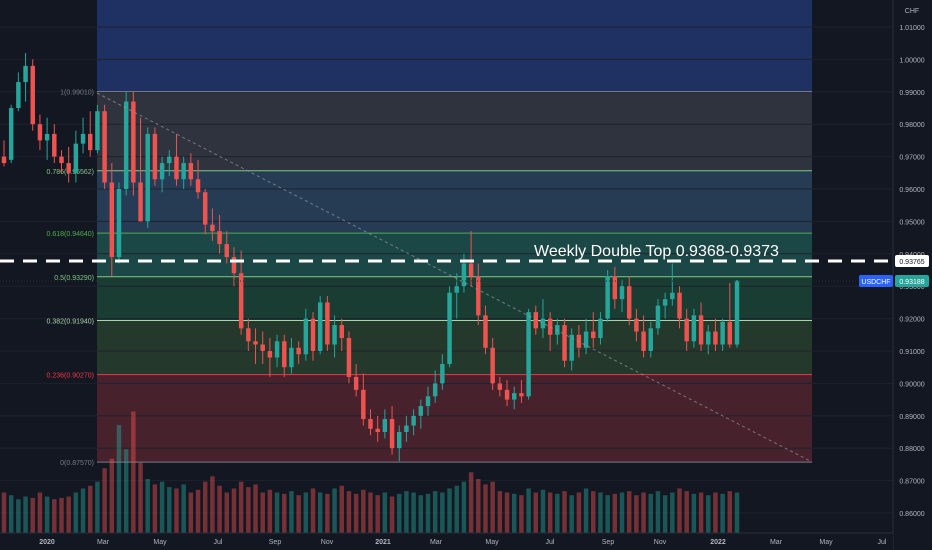  What do you see at coordinates (911, 60) in the screenshot?
I see `price-tick-label: 1.00000` at bounding box center [911, 60].